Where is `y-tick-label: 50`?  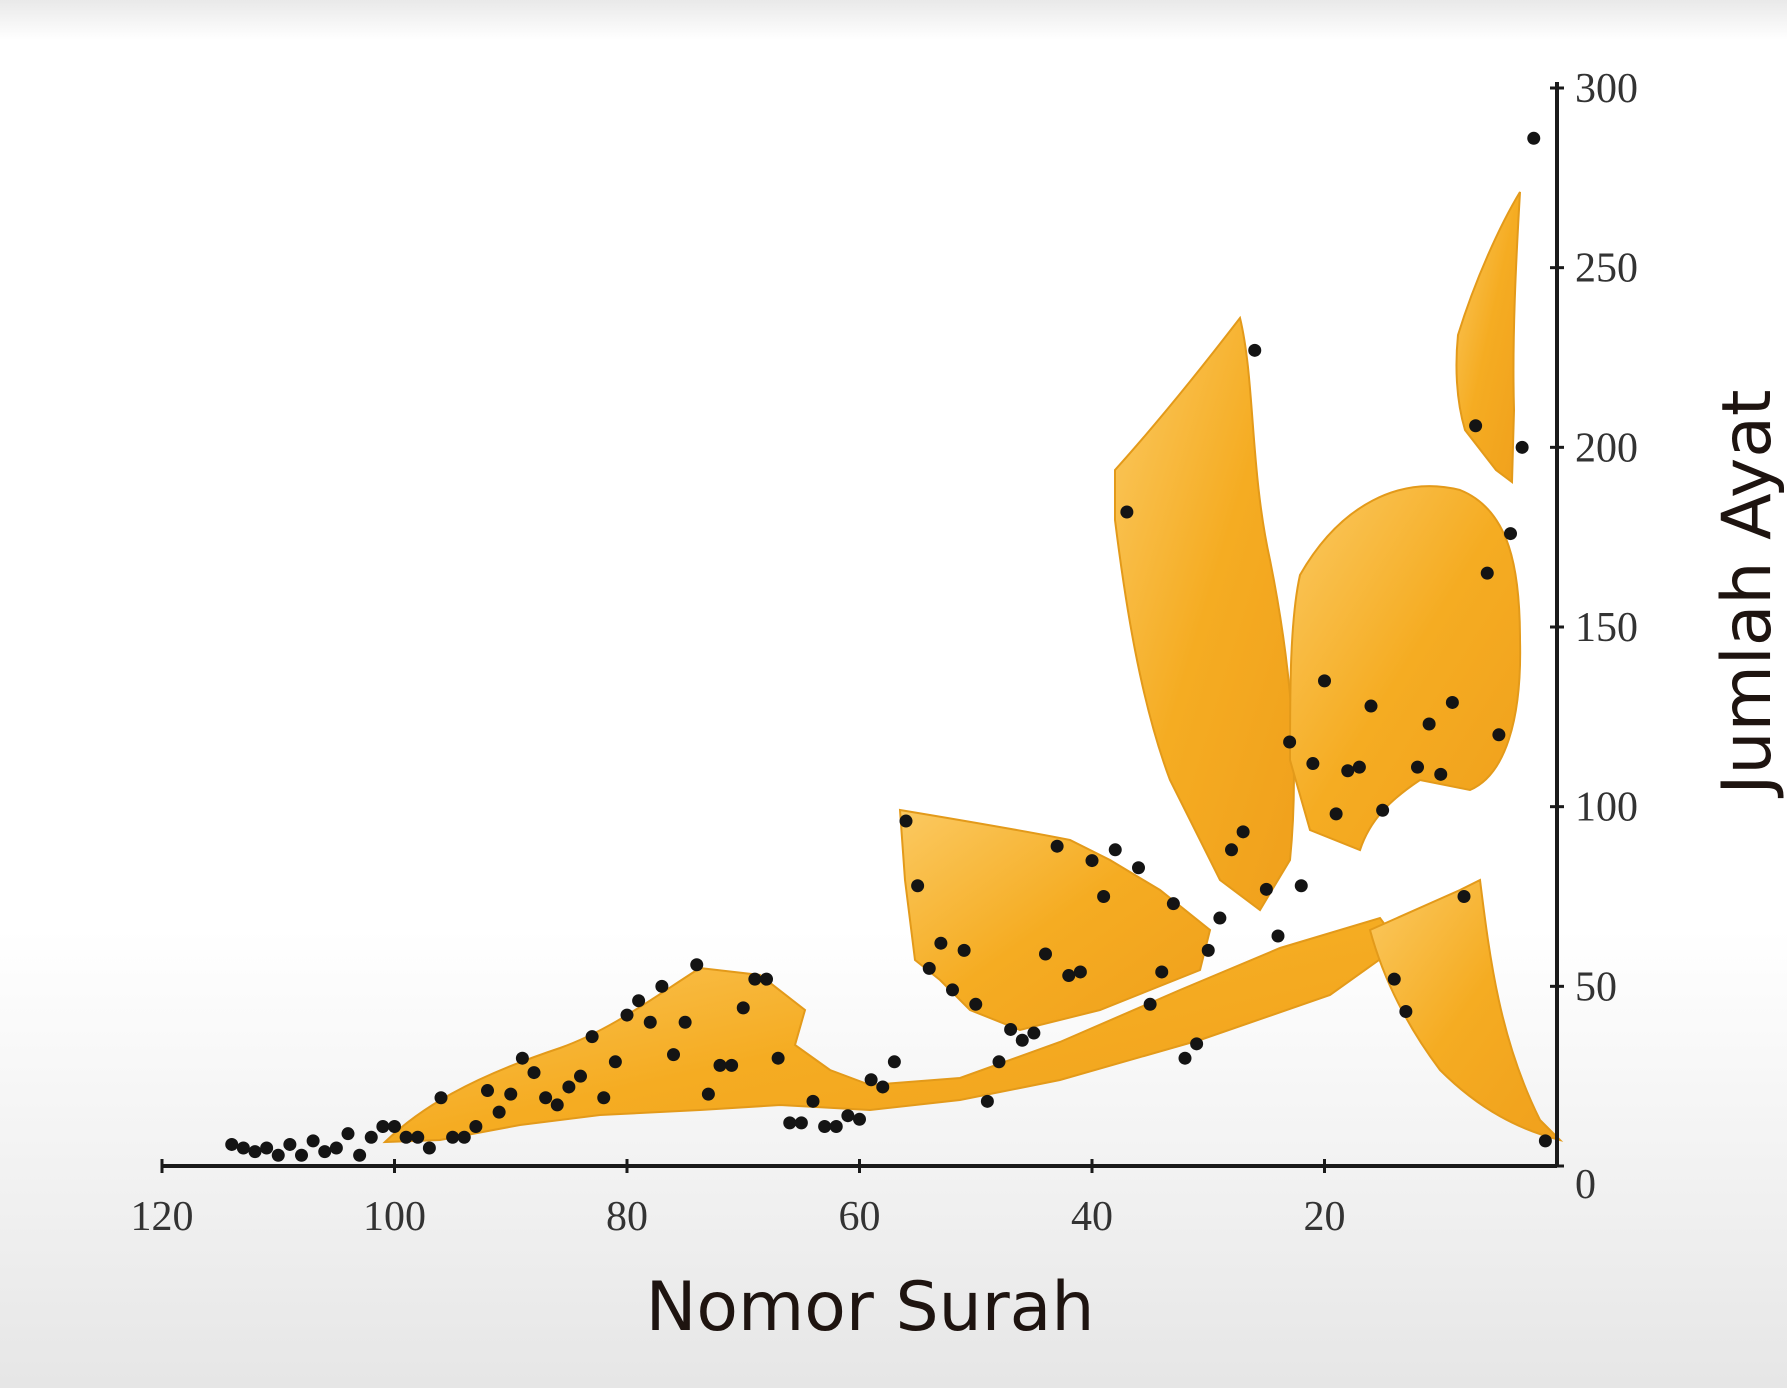
y-tick-label: 50 is located at coordinates (1596, 987).